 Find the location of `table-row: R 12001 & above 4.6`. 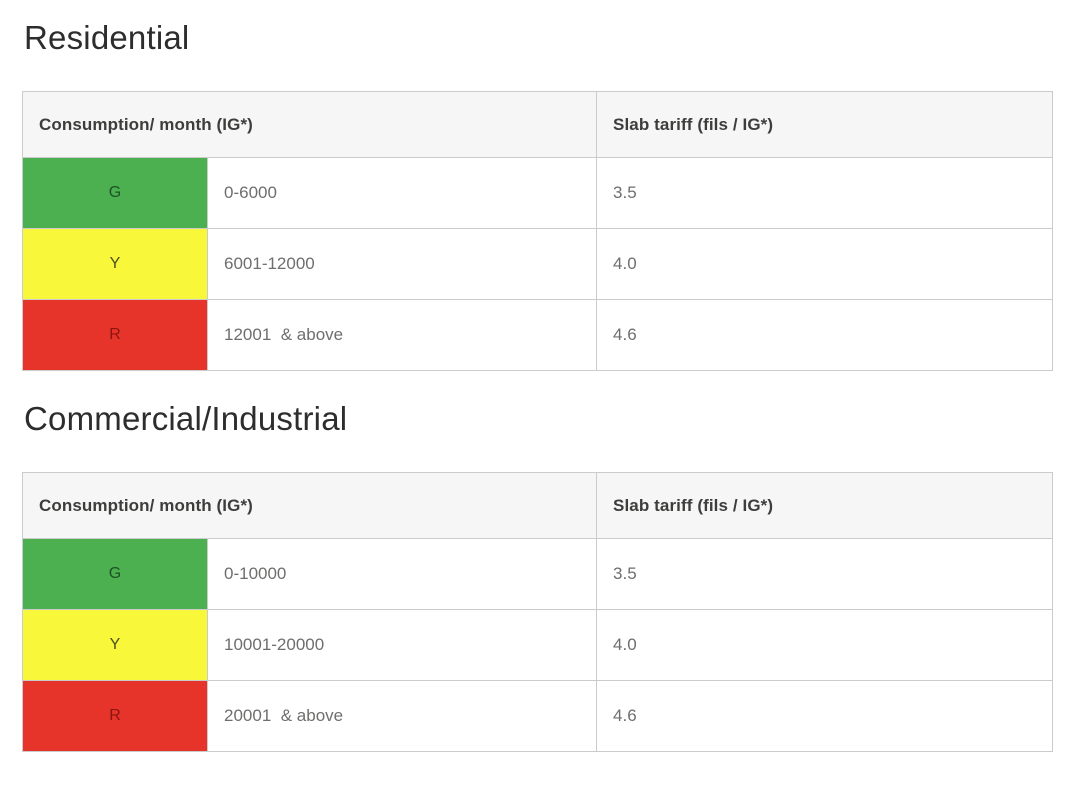

table-row: R 12001 & above 4.6 is located at coordinates (538, 335).